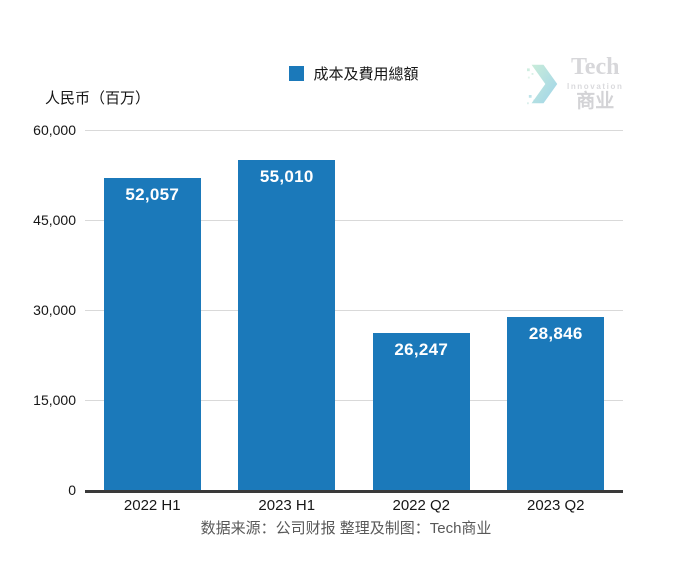 This screenshot has width=692, height=570. What do you see at coordinates (346, 528) in the screenshot?
I see `source-credit-text: 数据来源：公司财报 整理及制图：Tech商业` at bounding box center [346, 528].